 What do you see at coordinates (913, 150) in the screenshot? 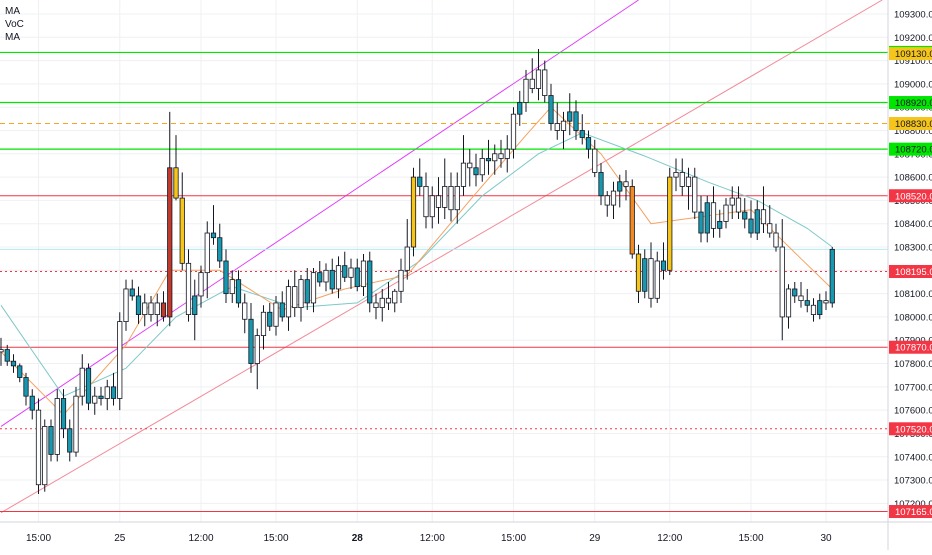
I see `price-badge-label: 108720.0` at bounding box center [913, 150].